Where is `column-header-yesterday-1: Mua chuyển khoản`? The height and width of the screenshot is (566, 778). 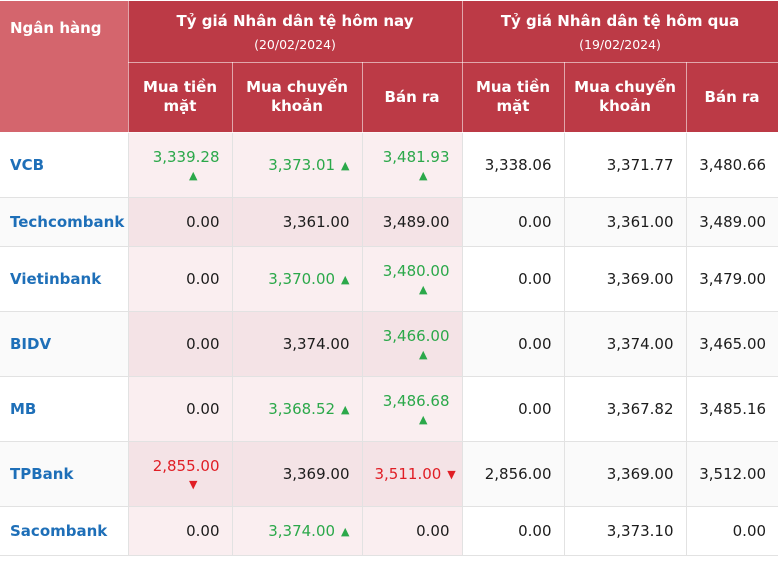 column-header-yesterday-1: Mua chuyển khoản is located at coordinates (625, 97).